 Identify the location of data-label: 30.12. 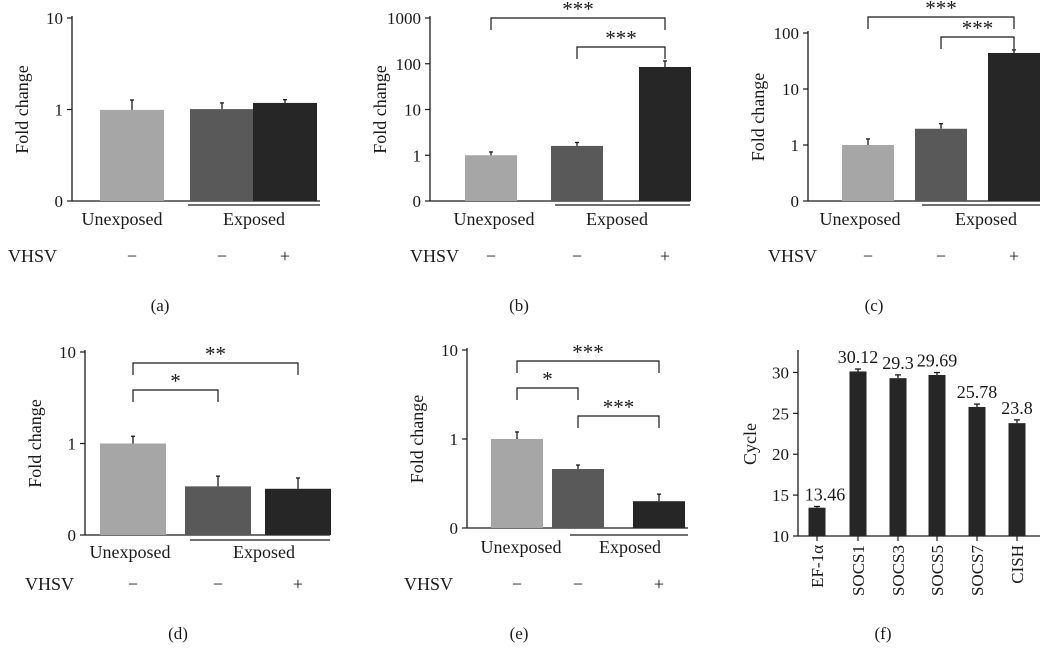
(858, 357).